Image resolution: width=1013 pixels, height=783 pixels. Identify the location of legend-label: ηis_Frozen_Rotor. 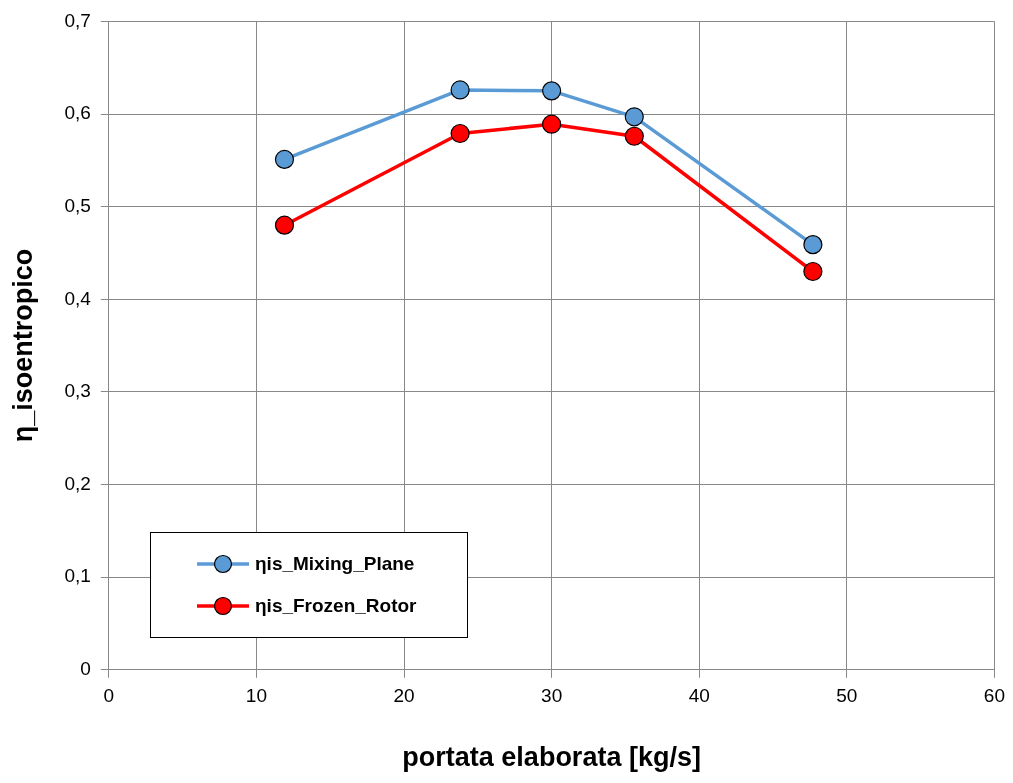
(336, 606).